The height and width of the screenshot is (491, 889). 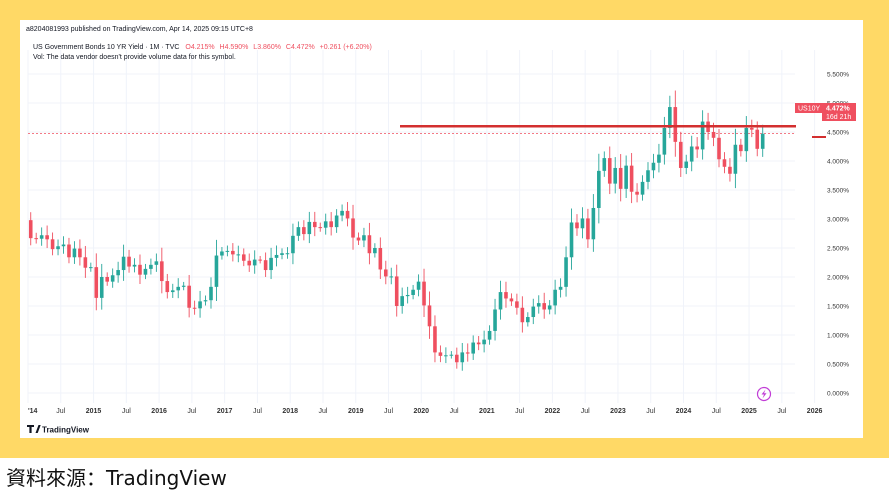 I want to click on x-tick-label: 2015, so click(x=94, y=411).